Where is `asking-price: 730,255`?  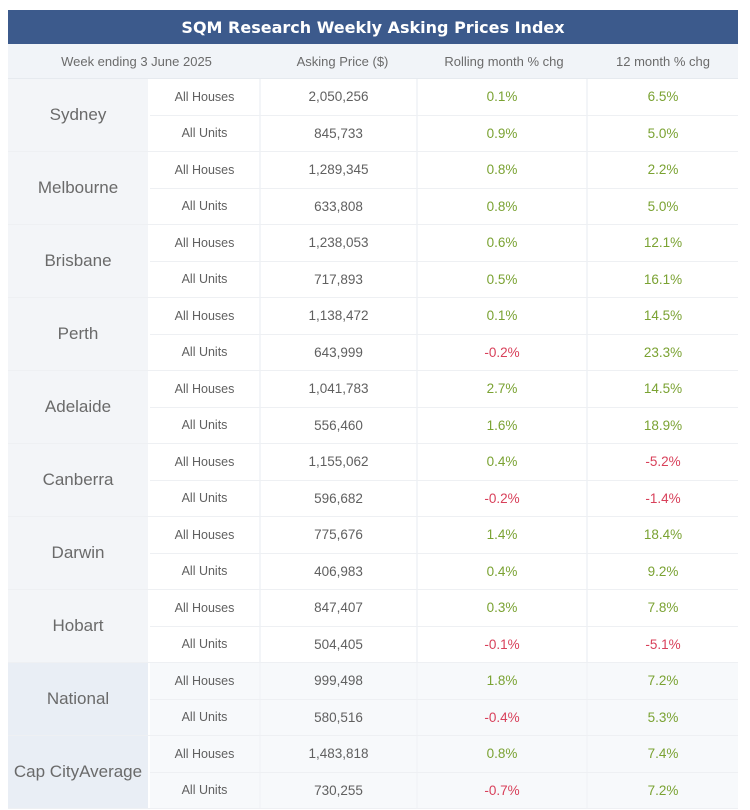
asking-price: 730,255 is located at coordinates (339, 790).